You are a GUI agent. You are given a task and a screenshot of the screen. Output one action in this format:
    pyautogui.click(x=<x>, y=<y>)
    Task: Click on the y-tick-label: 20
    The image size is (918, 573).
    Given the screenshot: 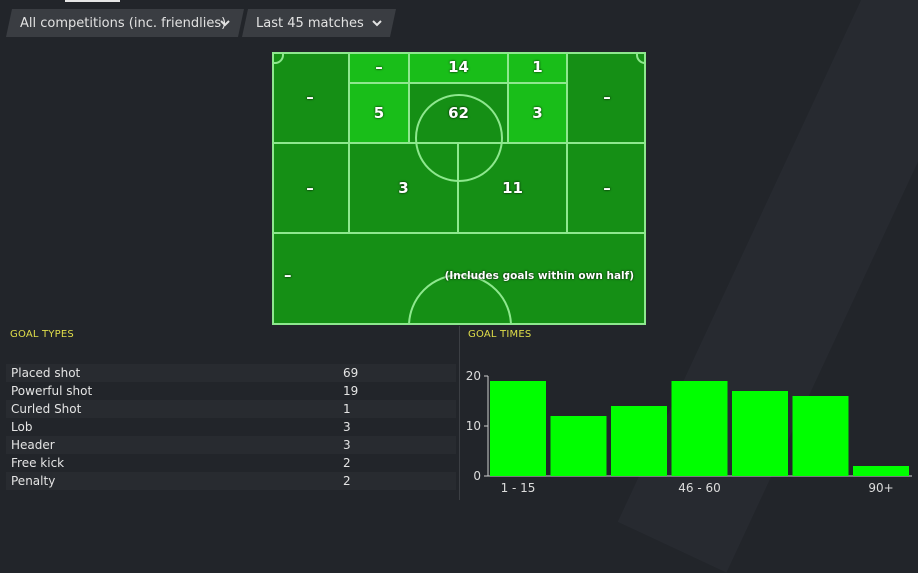 What is the action you would take?
    pyautogui.click(x=473, y=376)
    